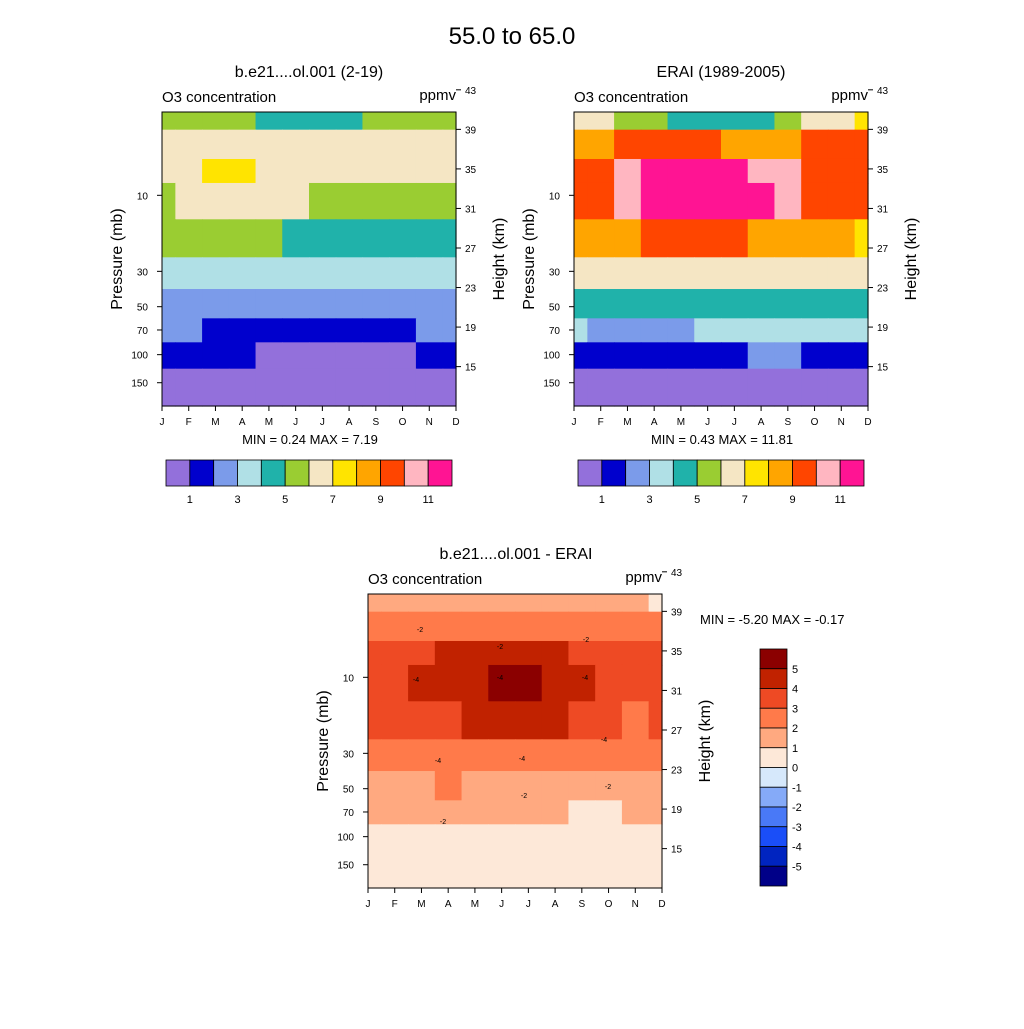  I want to click on x-tick-label: F, so click(601, 422).